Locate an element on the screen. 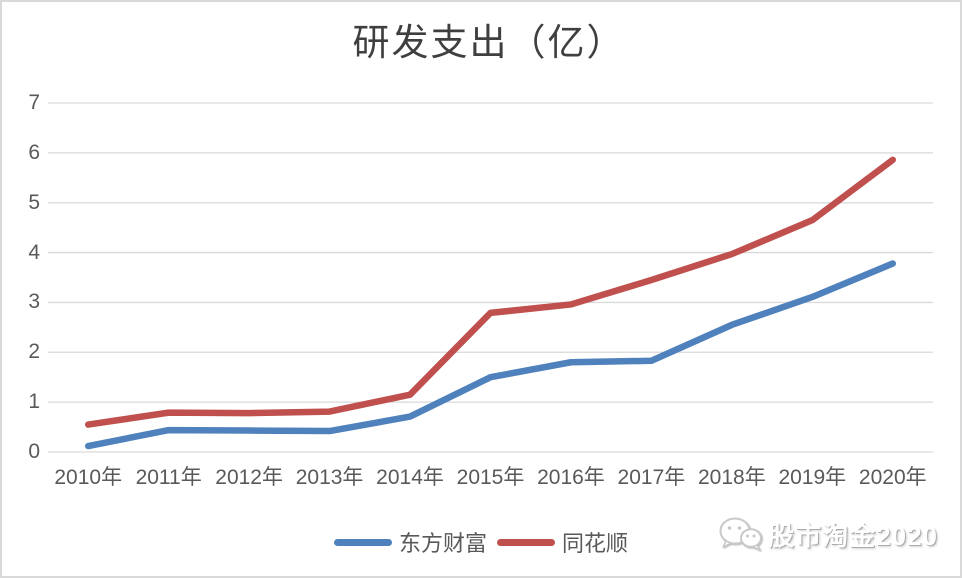 The width and height of the screenshot is (962, 578). x-axis-tick-label: 2017年 is located at coordinates (651, 477).